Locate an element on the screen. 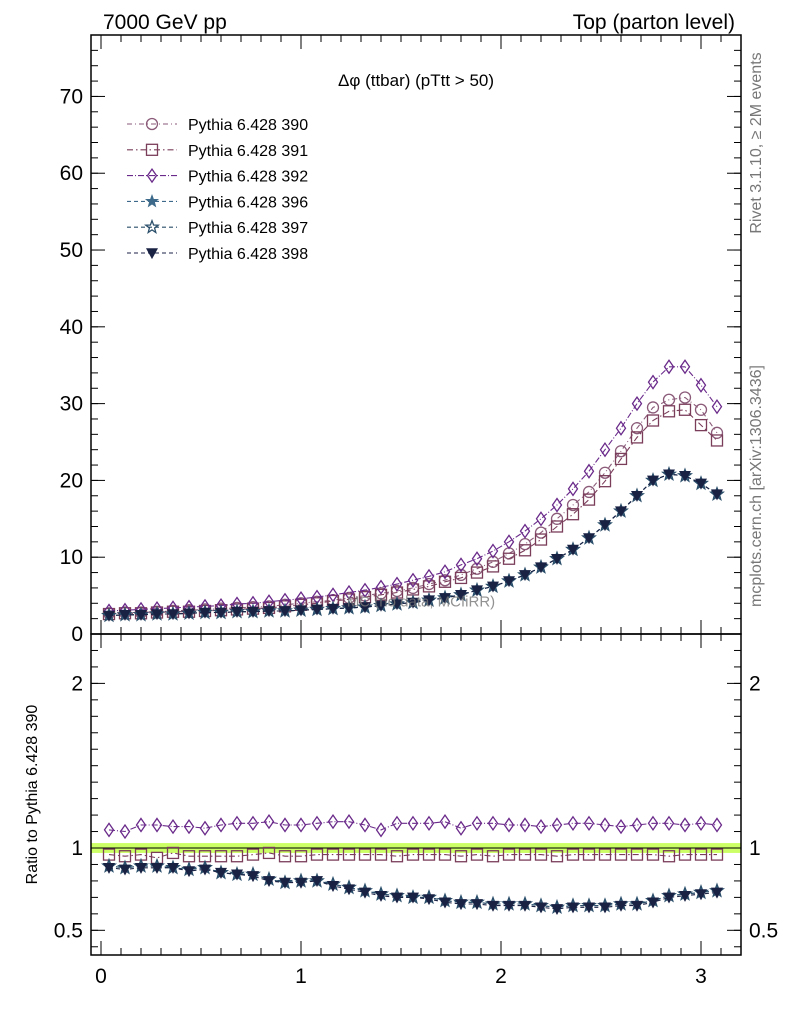 Image resolution: width=786 pixels, height=1024 pixels. legend-item: Pythia 6.428 398 is located at coordinates (217, 254).